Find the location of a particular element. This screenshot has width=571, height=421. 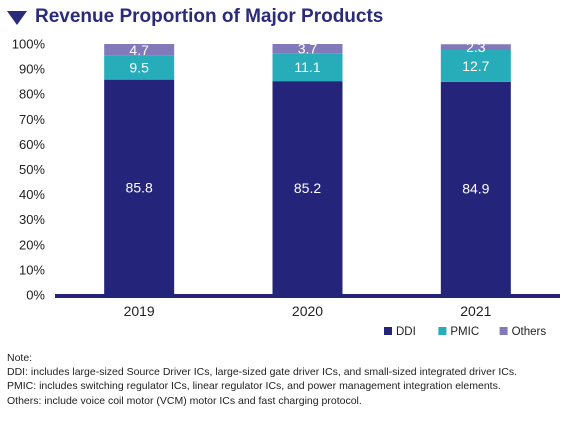

legend-label-ddi: DDI is located at coordinates (406, 332).